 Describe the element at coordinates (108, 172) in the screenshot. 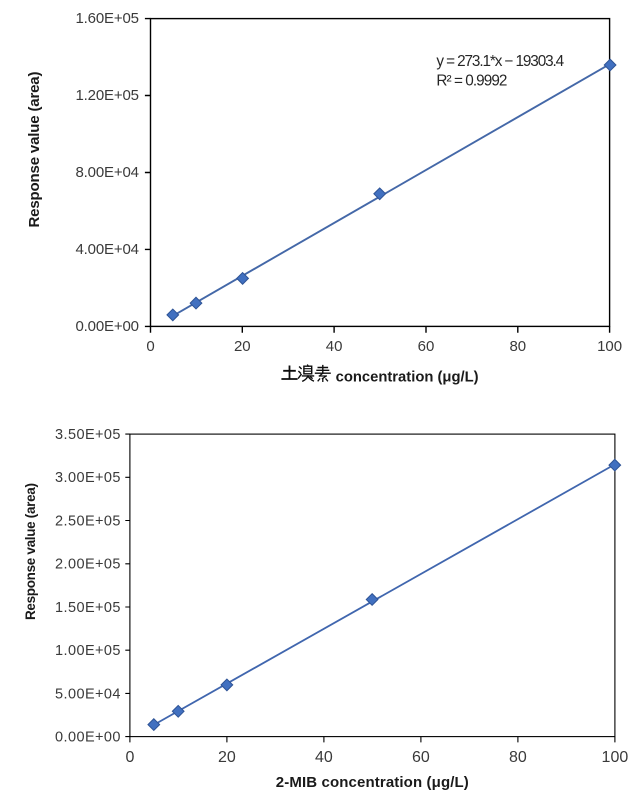

I see `svg-text: 8.00E+04` at that location.